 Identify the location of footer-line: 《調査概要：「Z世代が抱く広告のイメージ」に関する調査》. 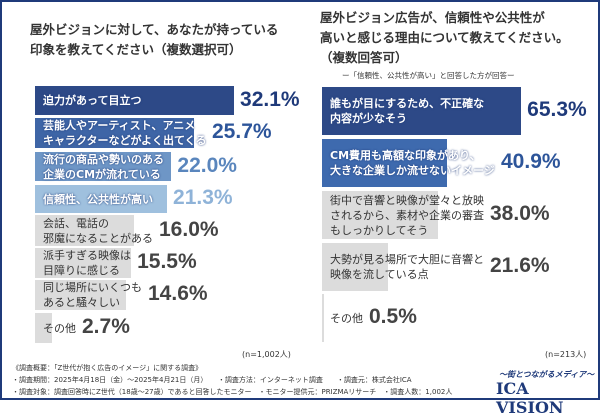
(107, 368).